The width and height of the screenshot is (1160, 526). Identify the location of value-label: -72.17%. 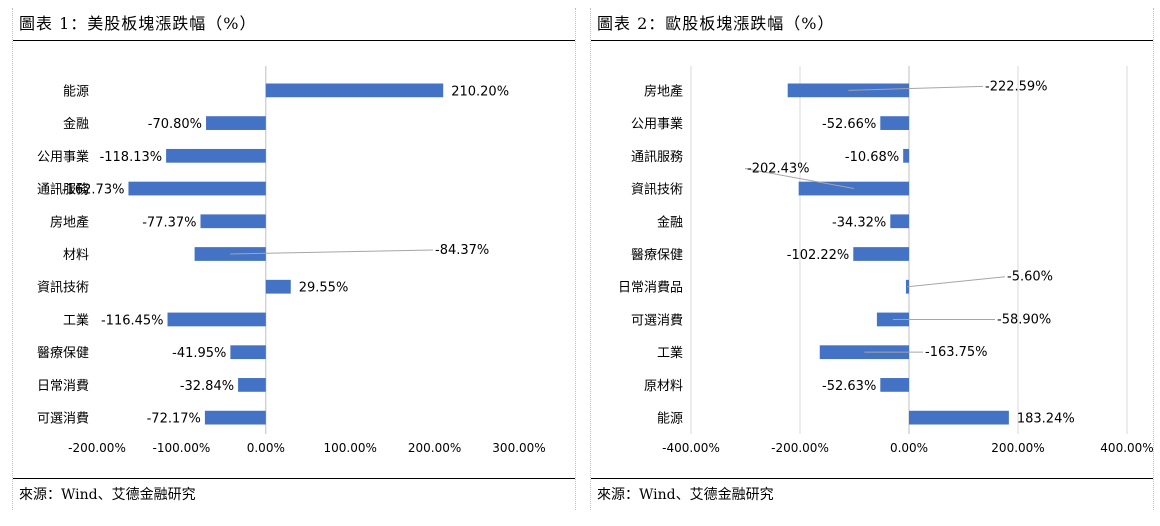
(174, 419).